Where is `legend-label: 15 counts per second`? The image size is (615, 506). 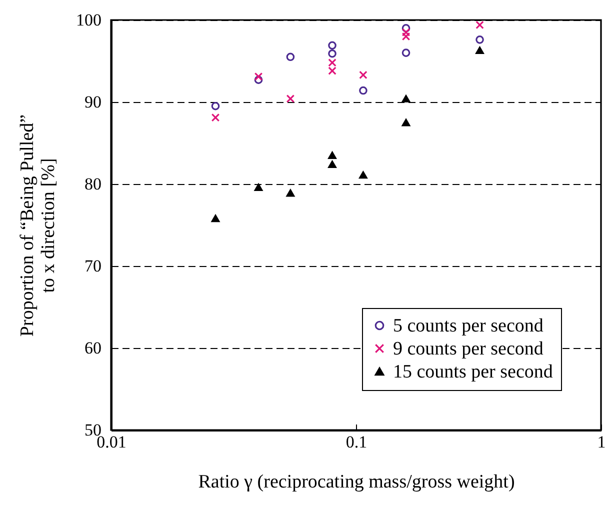
legend-label: 15 counts per second is located at coordinates (473, 372).